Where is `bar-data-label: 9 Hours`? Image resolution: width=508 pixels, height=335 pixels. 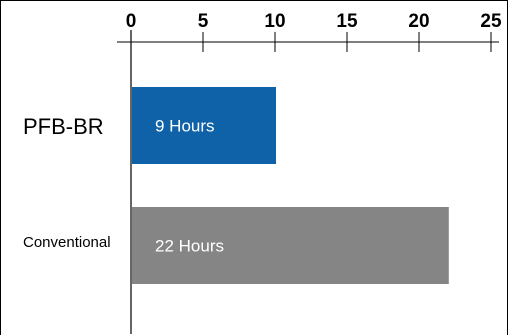
bar-data-label: 9 Hours is located at coordinates (185, 126).